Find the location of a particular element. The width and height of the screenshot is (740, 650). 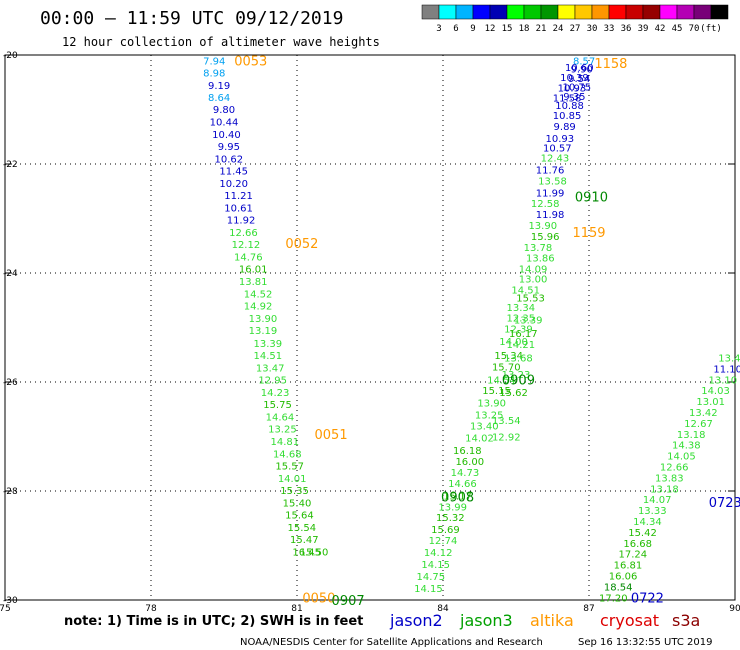

swh-value: 12.66 is located at coordinates (243, 233).